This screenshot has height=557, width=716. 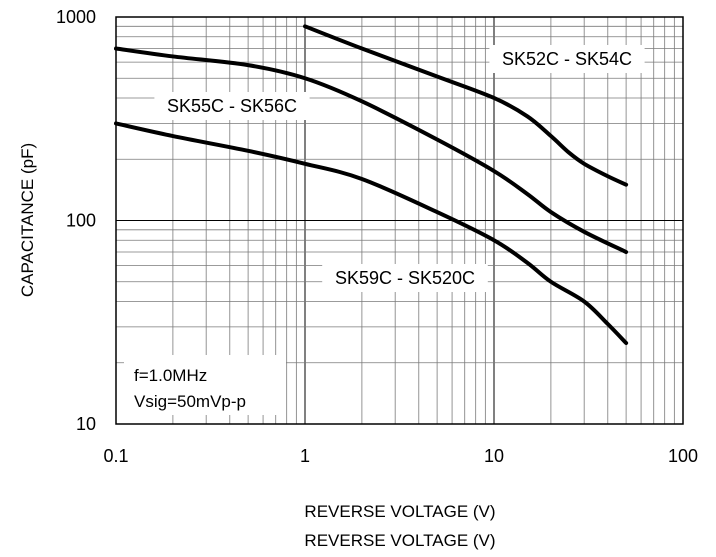 What do you see at coordinates (190, 401) in the screenshot?
I see `vsig-note: Vsig=50mVp-p` at bounding box center [190, 401].